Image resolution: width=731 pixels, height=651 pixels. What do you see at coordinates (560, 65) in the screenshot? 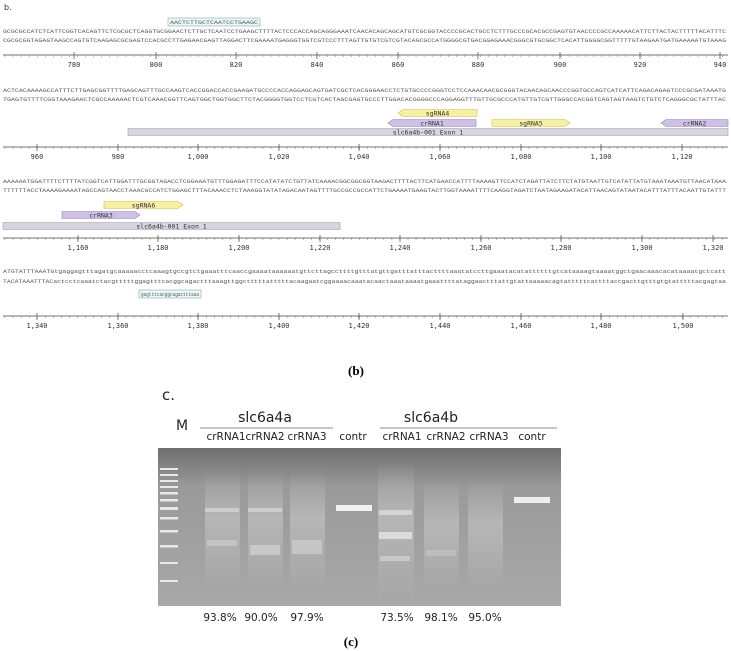
I see `ruler-label: 900` at bounding box center [560, 65].